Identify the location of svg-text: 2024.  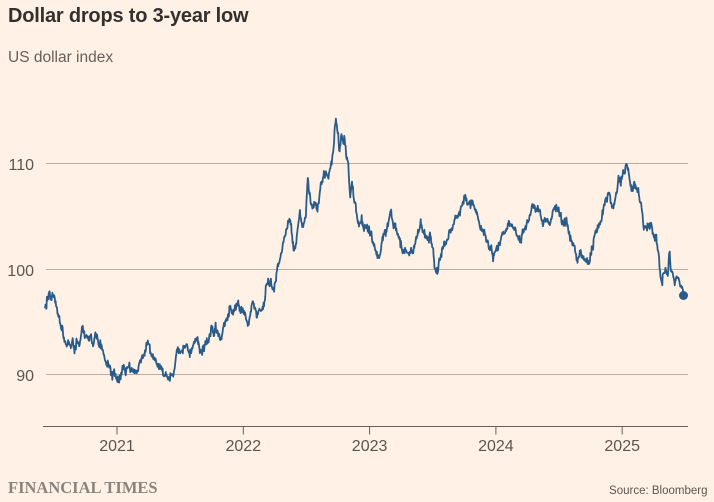
(496, 446).